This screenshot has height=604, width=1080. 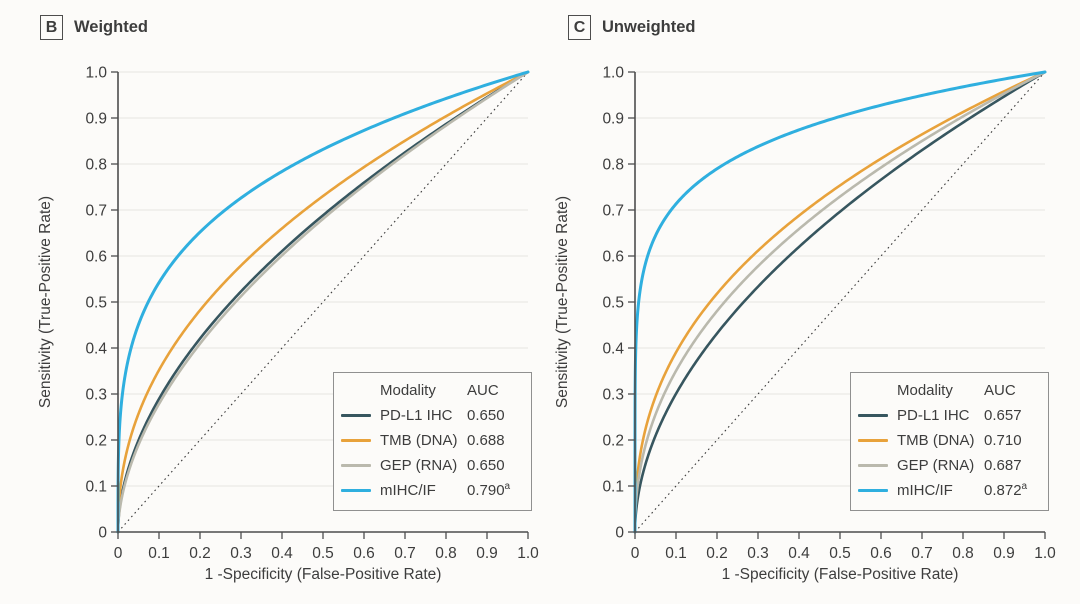 I want to click on legend-row-gep-rna: GEP (RNA) 0.650, so click(x=433, y=465).